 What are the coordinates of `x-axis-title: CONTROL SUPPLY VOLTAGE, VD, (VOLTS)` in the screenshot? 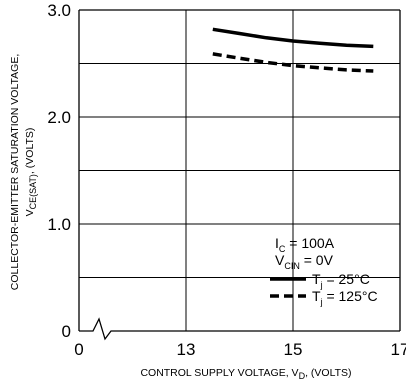 It's located at (245, 374).